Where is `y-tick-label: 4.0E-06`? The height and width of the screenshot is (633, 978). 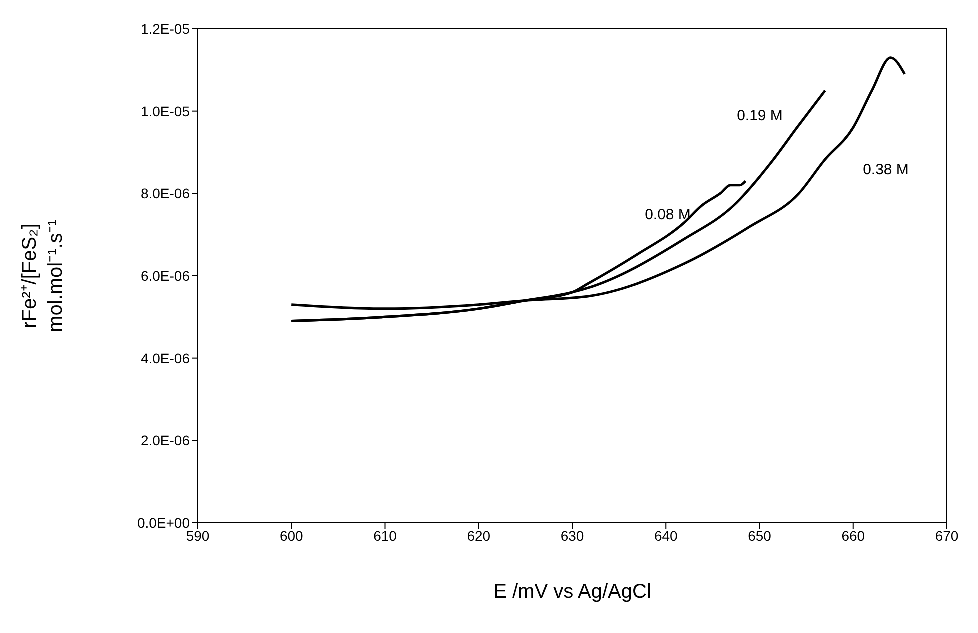
y-tick-label: 4.0E-06 is located at coordinates (165, 358).